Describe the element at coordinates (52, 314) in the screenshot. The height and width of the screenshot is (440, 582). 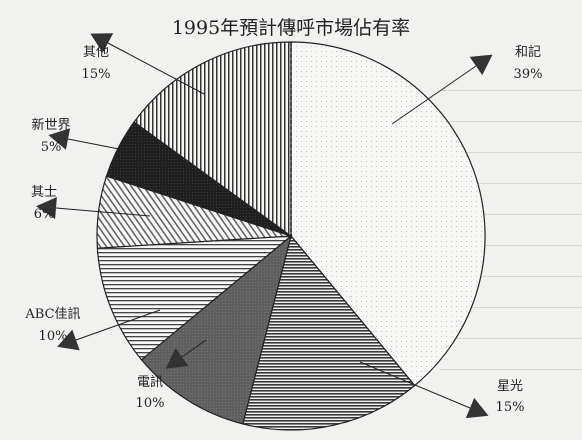
I see `slice-label: ABC佳訊` at that location.